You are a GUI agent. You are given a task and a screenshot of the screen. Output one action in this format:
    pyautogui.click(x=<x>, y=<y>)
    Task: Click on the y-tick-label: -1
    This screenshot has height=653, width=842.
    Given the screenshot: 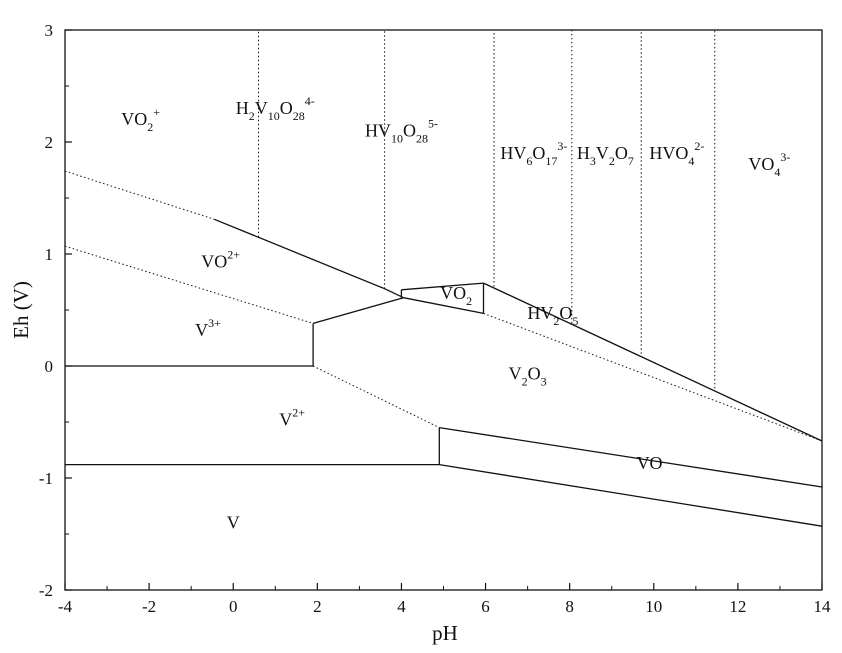 What is the action you would take?
    pyautogui.click(x=46, y=478)
    